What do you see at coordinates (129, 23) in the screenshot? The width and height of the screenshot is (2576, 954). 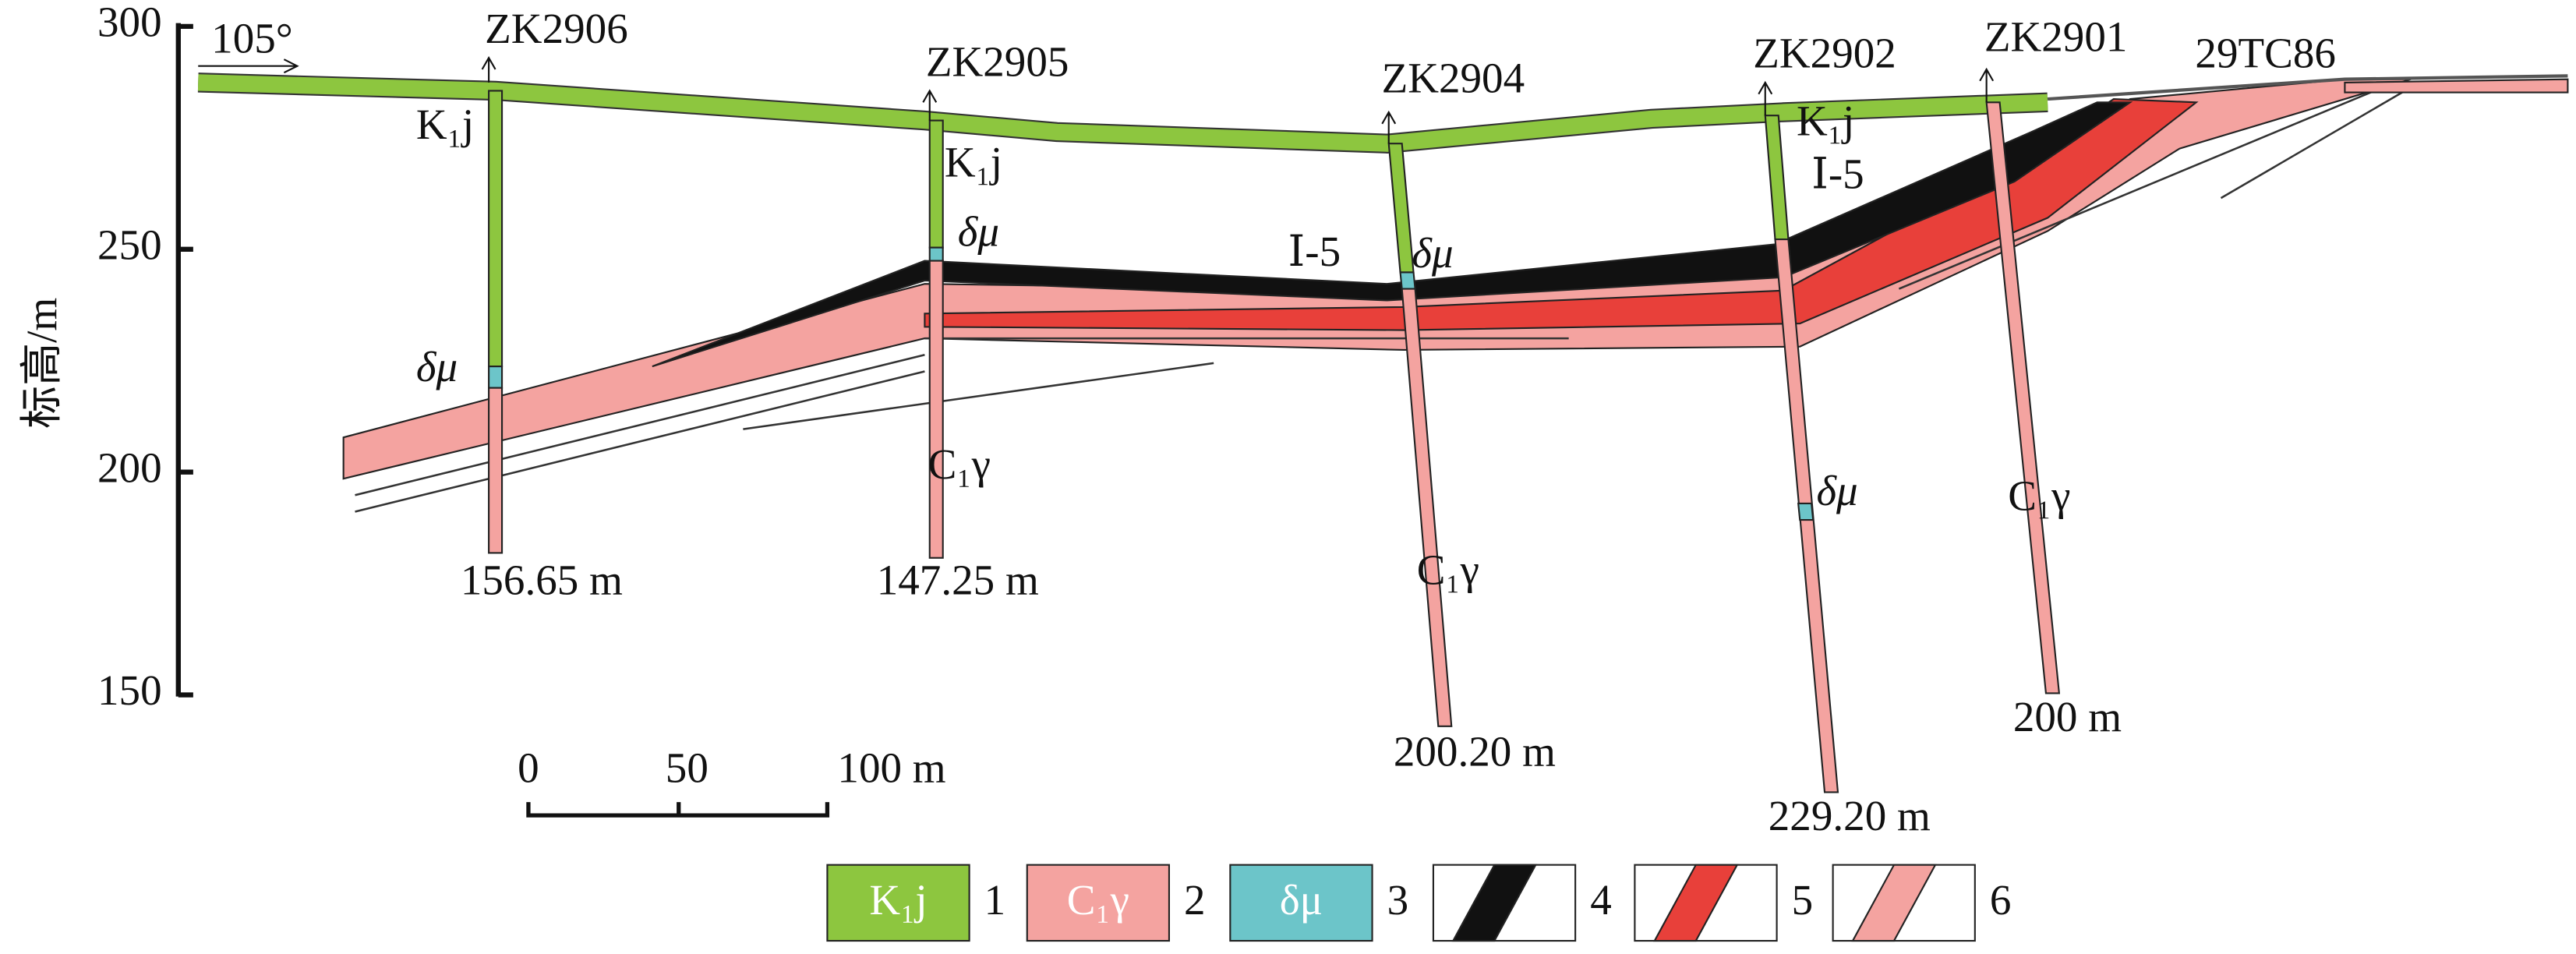 I see `y-tick-label: 300` at bounding box center [129, 23].